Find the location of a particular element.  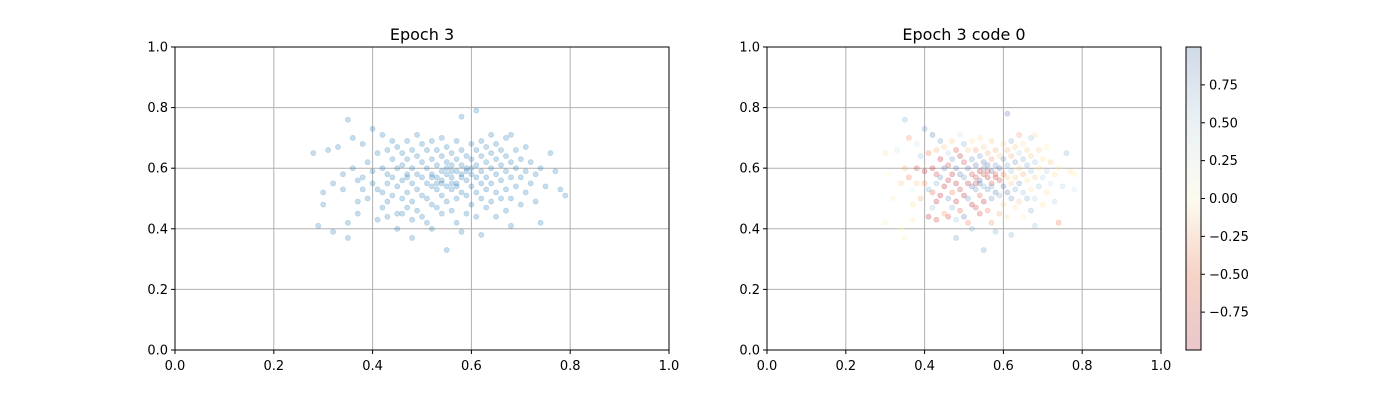

colorbar-tick-label: 0.25 is located at coordinates (1223, 161).